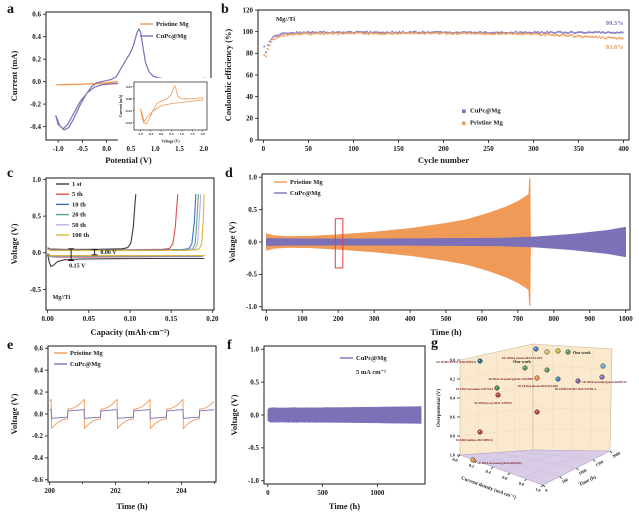 The width and height of the screenshot is (639, 514). What do you see at coordinates (575, 389) in the screenshot?
I see `svg-text: 10.1038/s41467-024-53796-z` at bounding box center [575, 389].